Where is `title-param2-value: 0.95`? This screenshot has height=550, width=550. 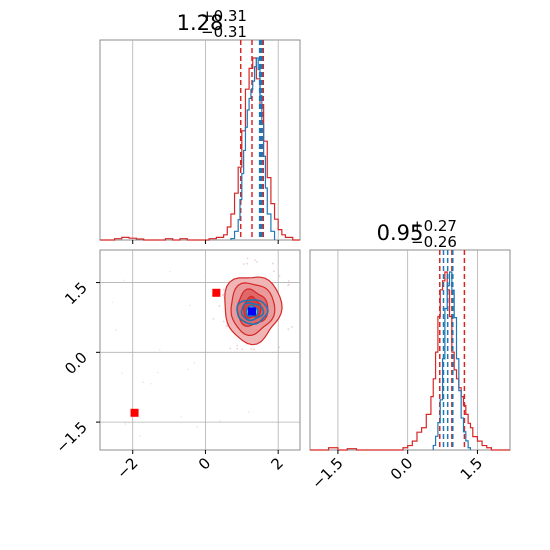
title-param2-value: 0.95 is located at coordinates (400, 233).